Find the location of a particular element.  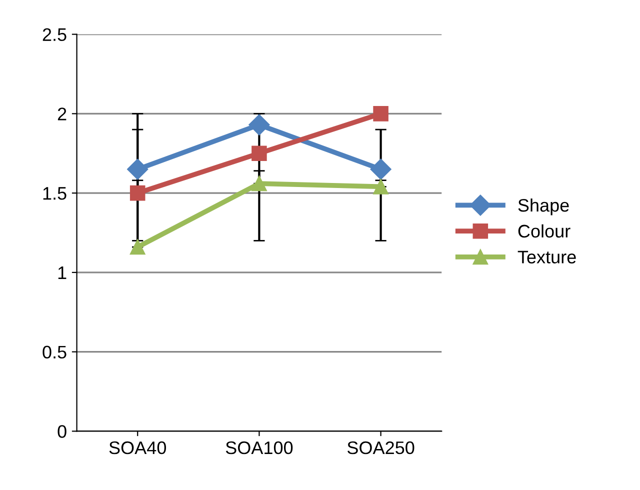

legend-label: Colour is located at coordinates (544, 231).